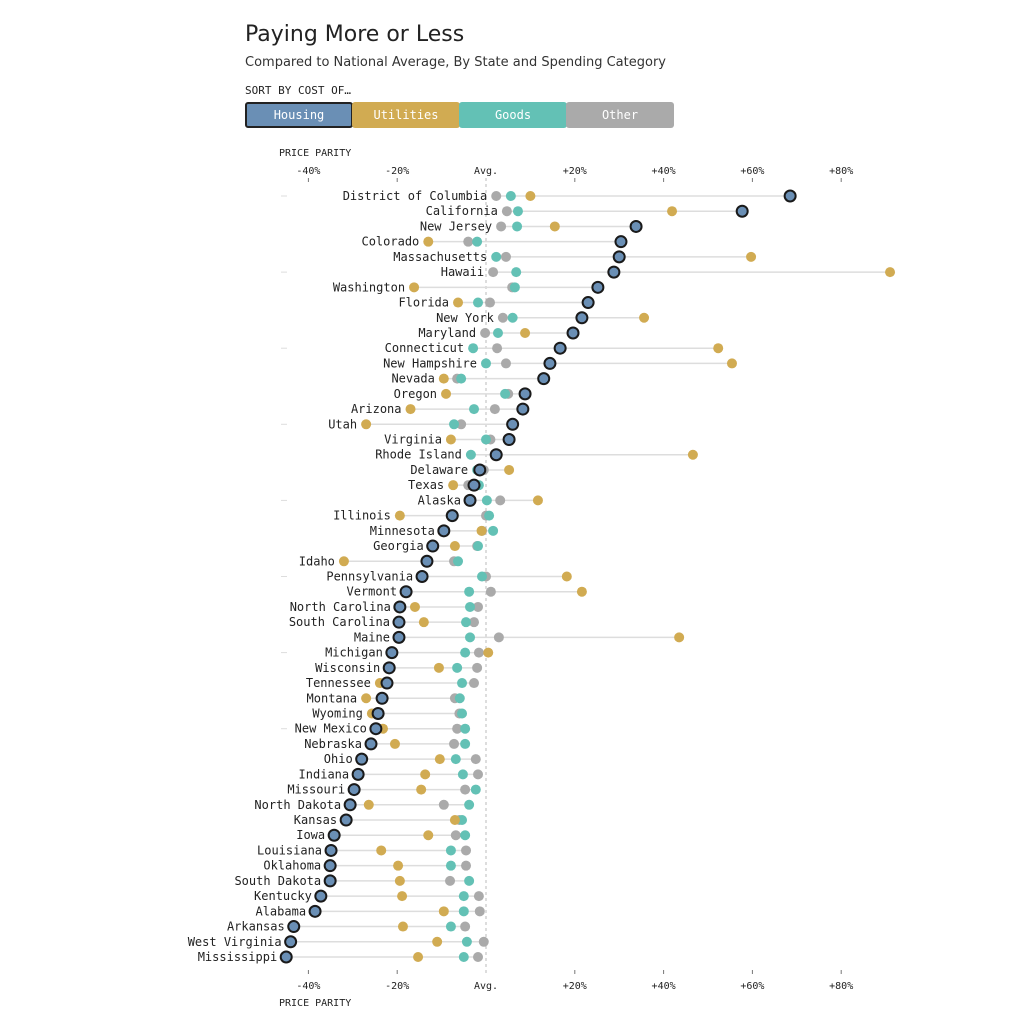 The height and width of the screenshot is (1024, 1024). What do you see at coordinates (384, 790) in the screenshot?
I see `row-missouri: Missouri` at bounding box center [384, 790].